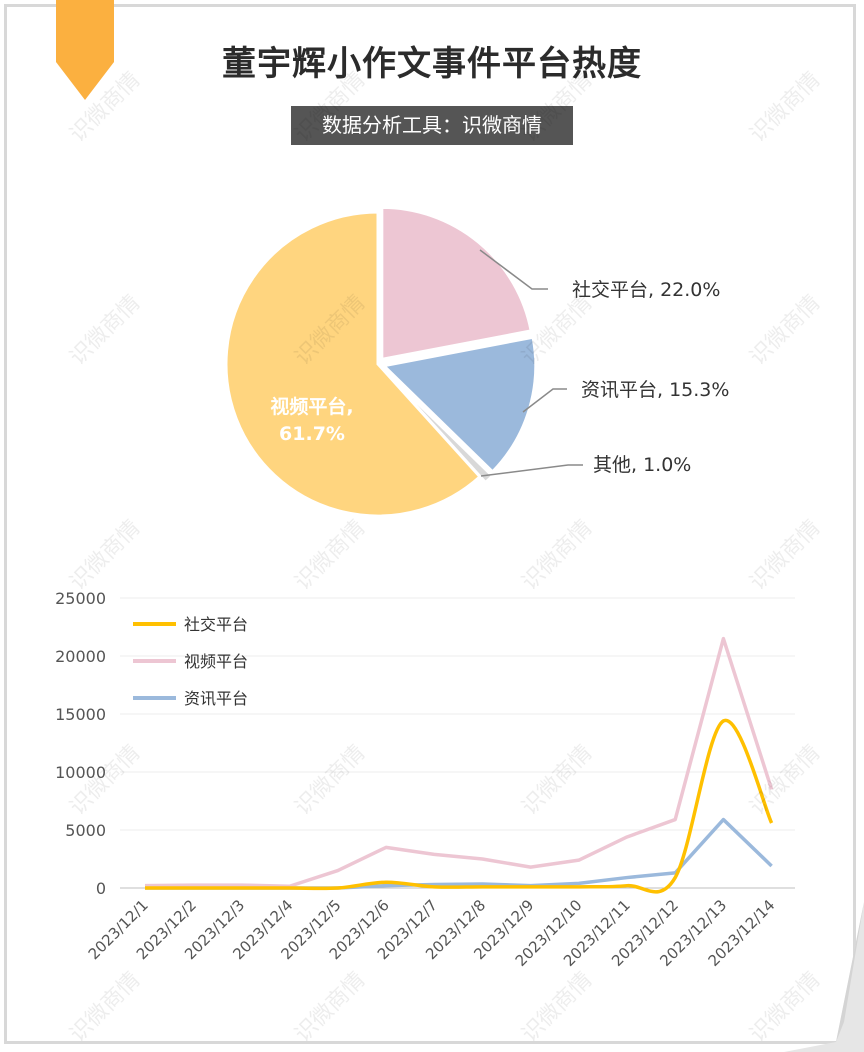  I want to click on series-social-line, so click(459, 806).